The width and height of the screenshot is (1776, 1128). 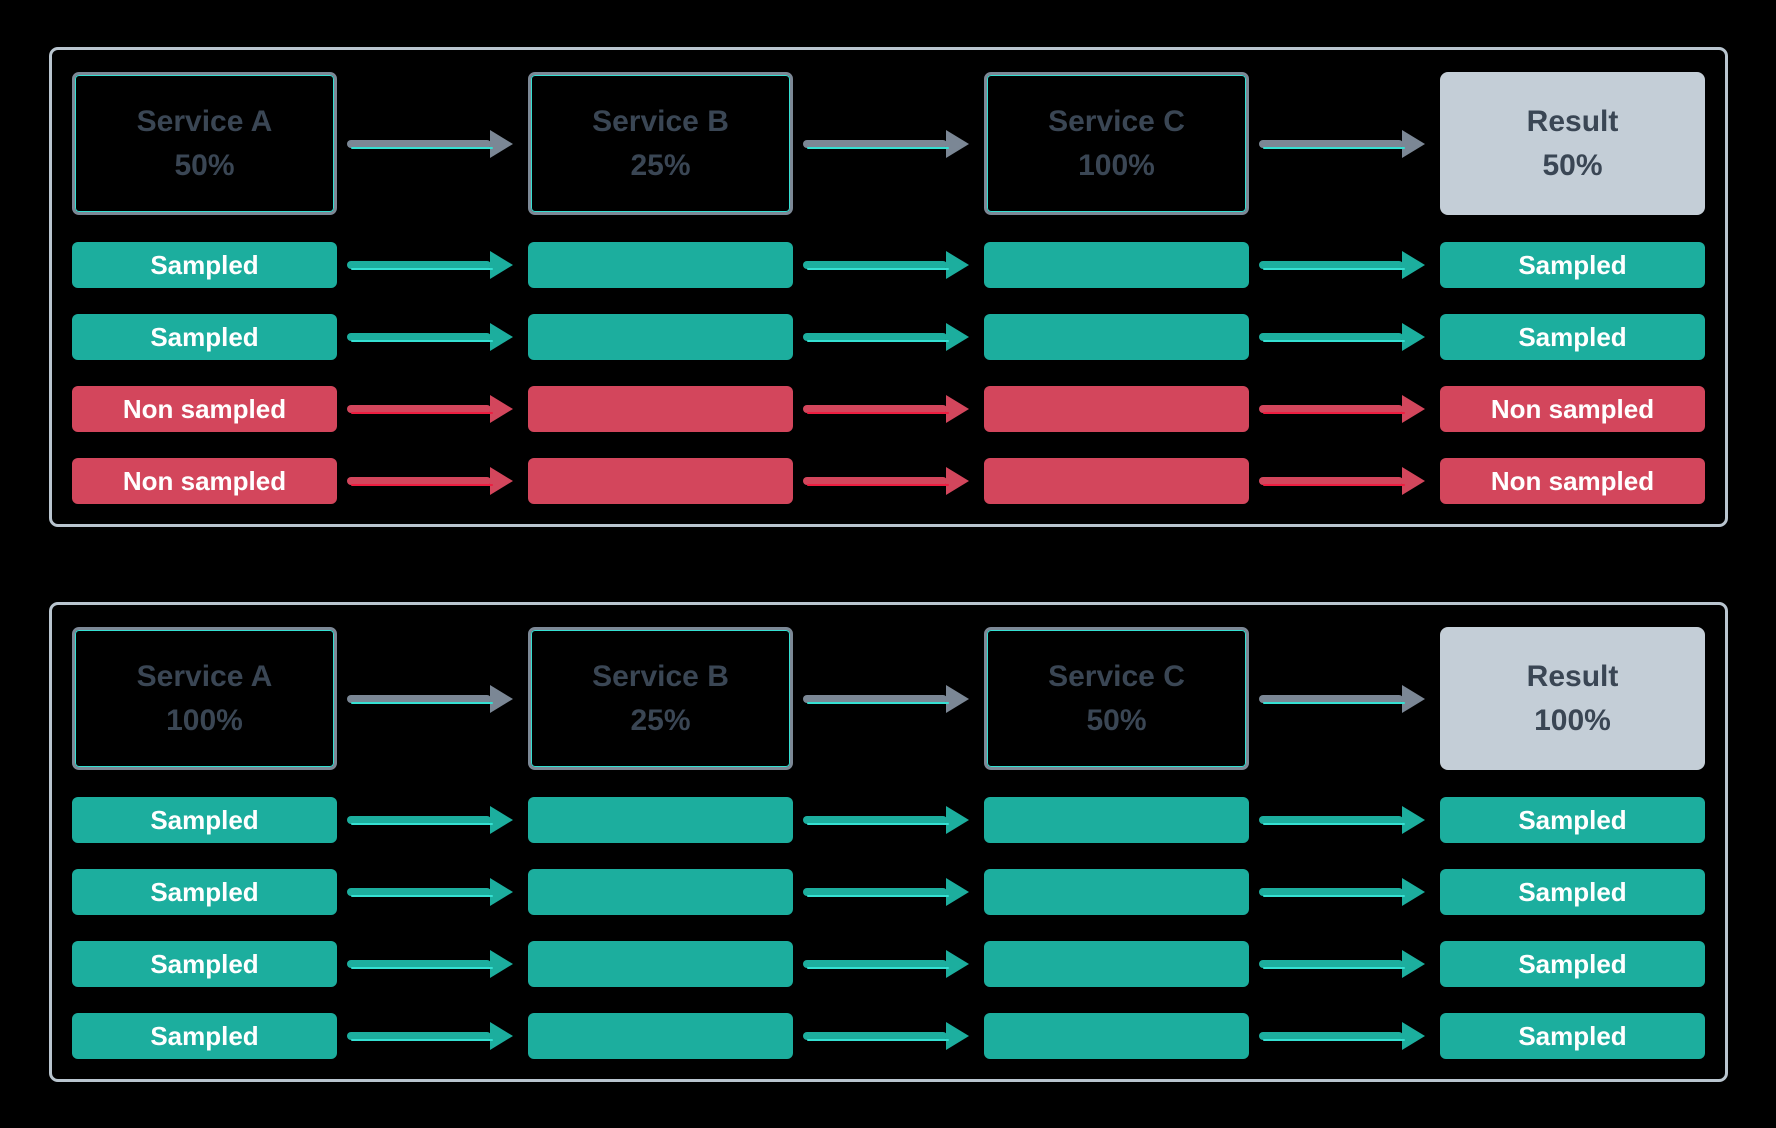 I want to click on service-a-box: Service A 50%, so click(x=204, y=143).